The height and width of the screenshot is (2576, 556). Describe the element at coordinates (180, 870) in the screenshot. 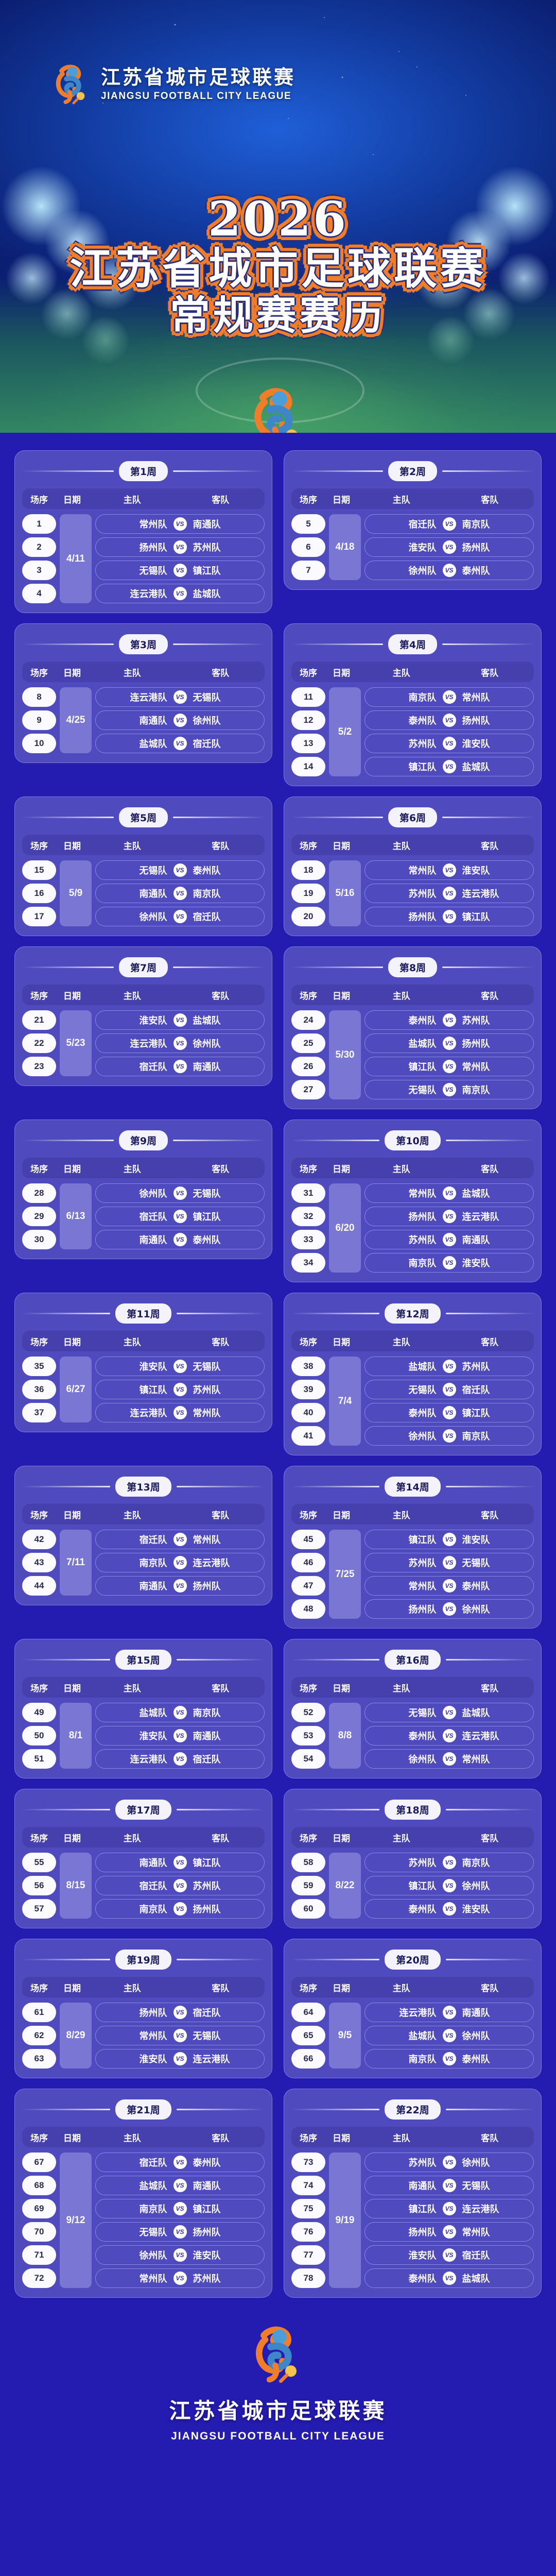

I see `match-row: 无锡队 VS 泰州队` at that location.